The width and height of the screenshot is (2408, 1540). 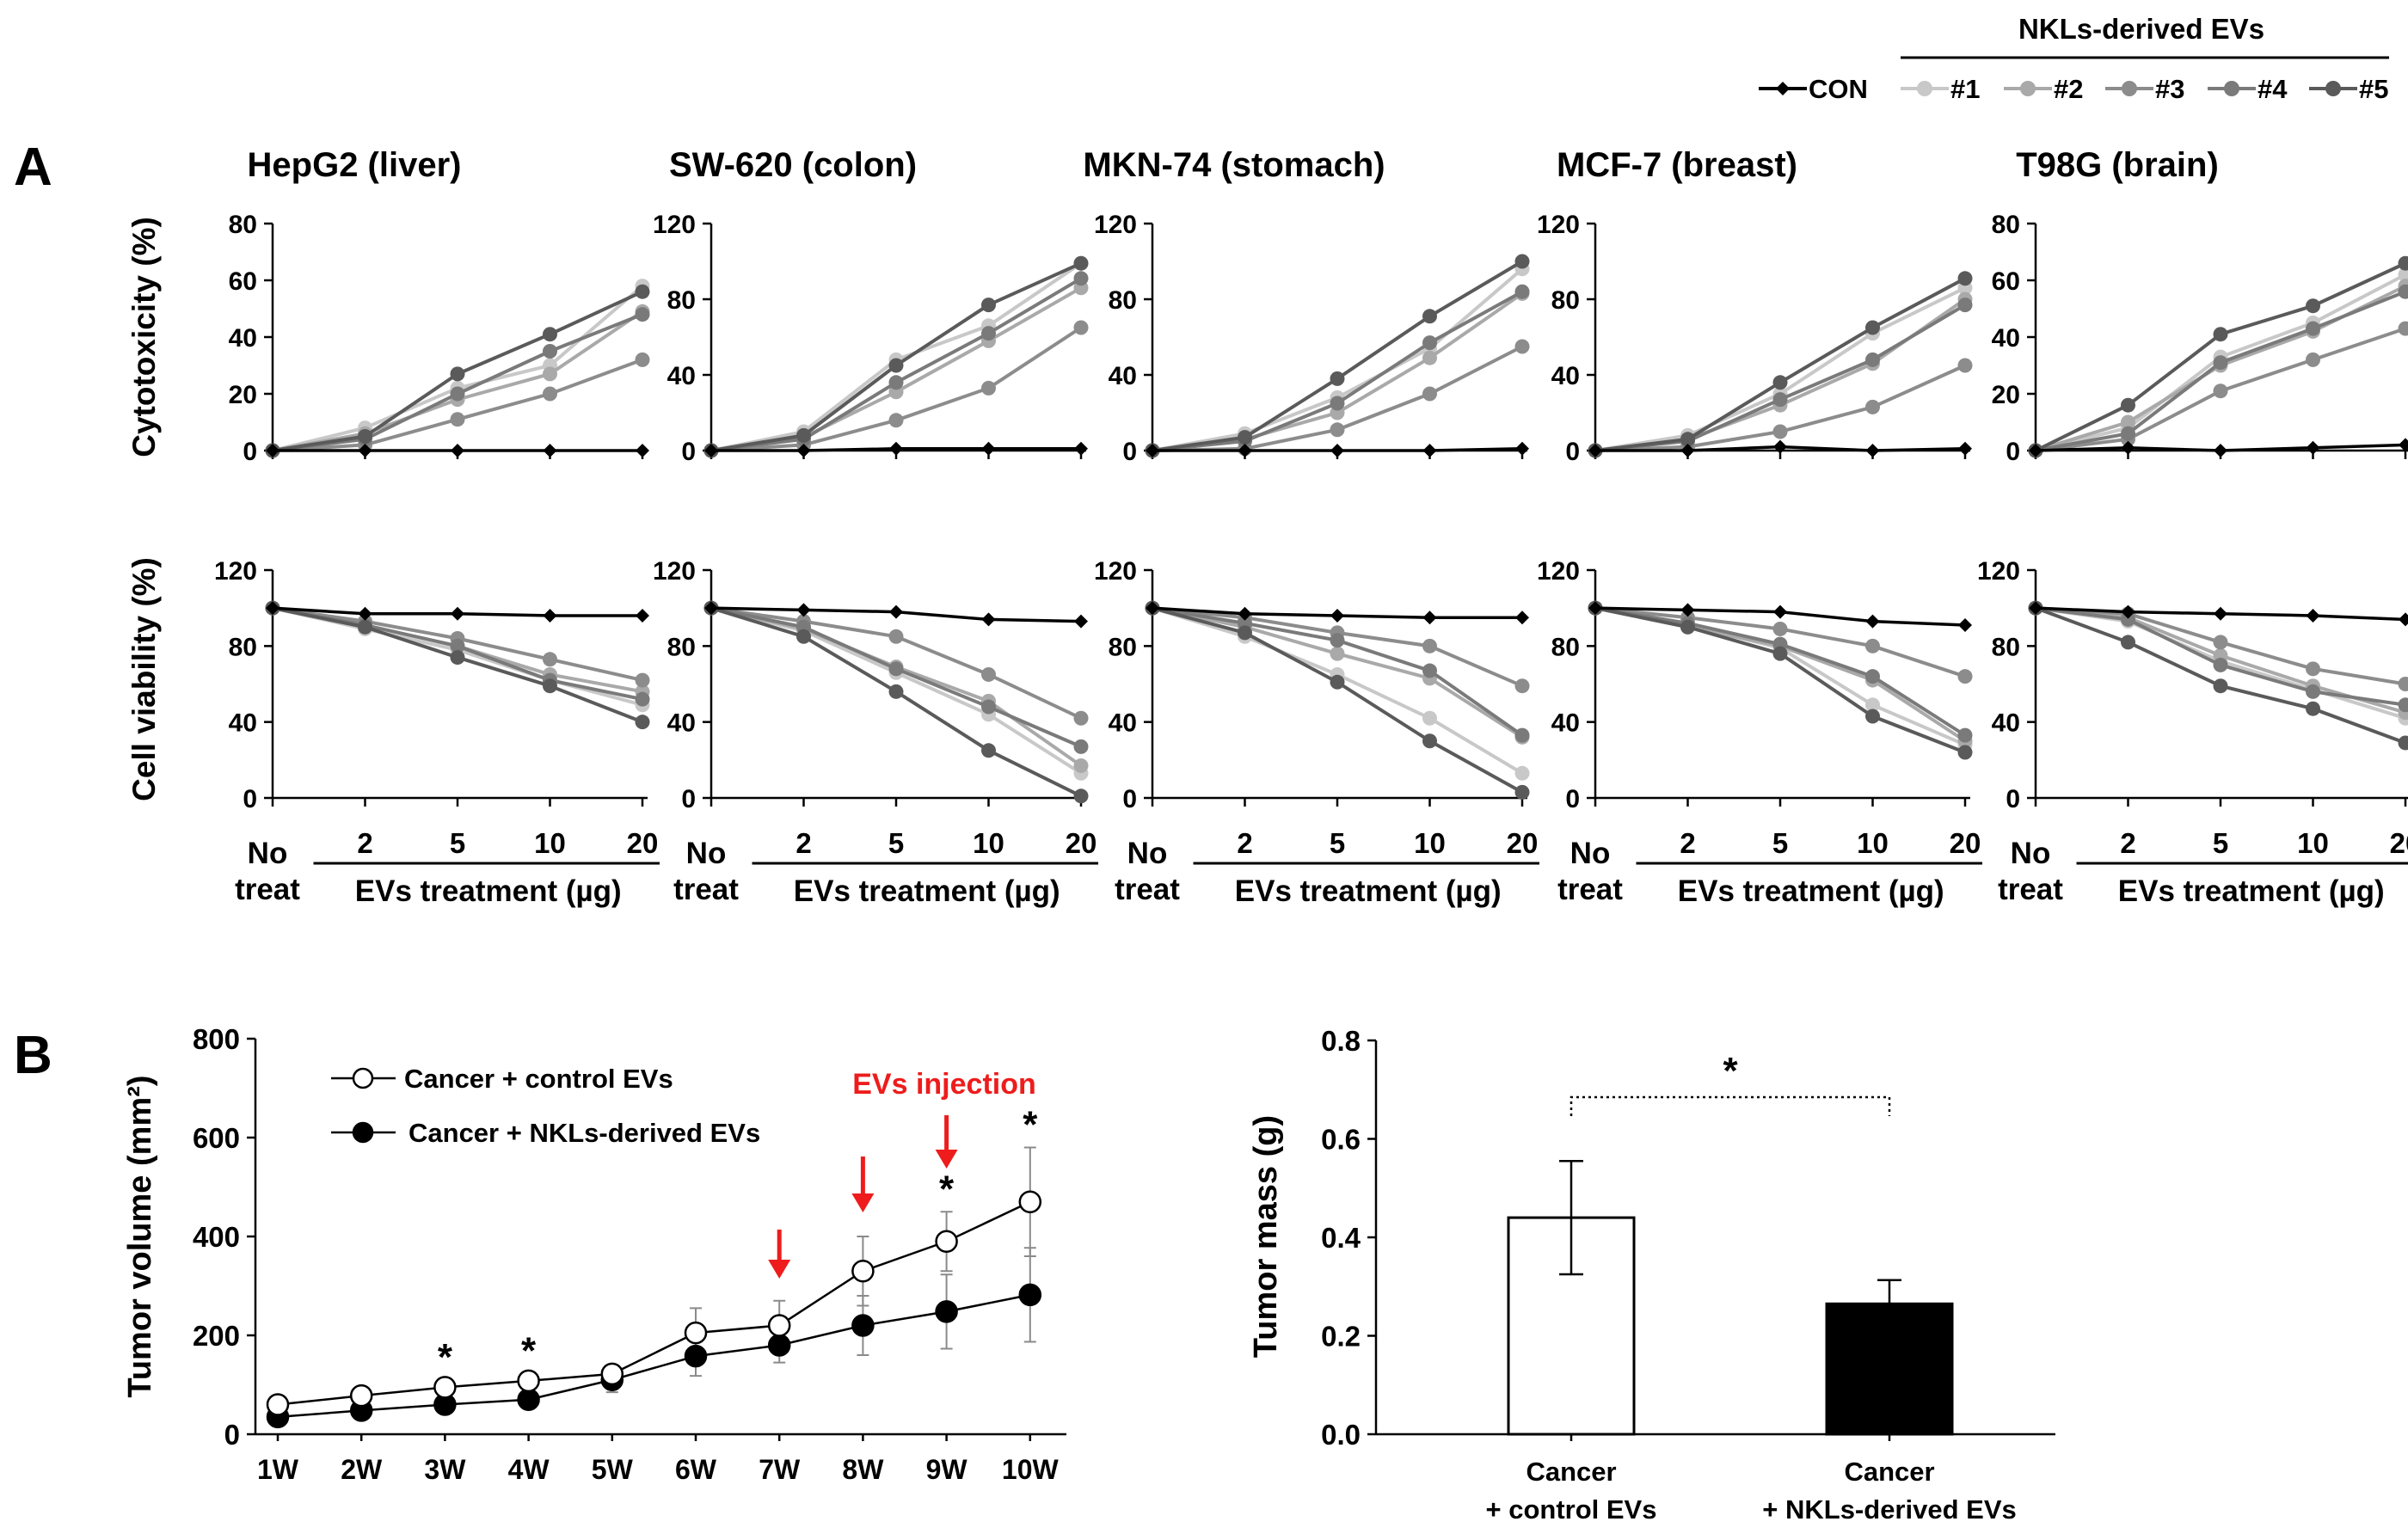 I want to click on y-tick-label: 600, so click(x=216, y=1138).